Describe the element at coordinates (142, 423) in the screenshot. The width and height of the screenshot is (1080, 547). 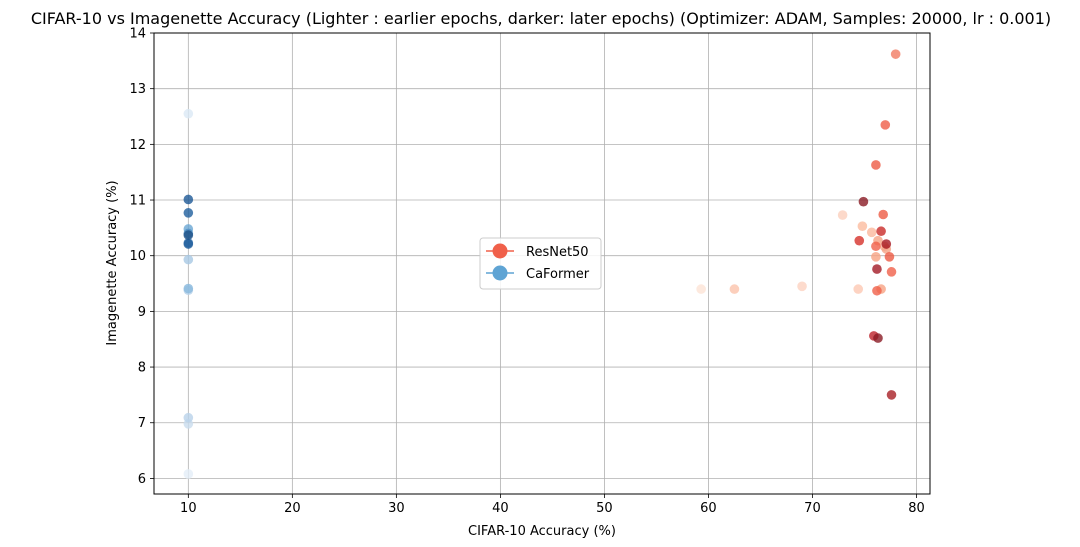
I see `y-tick-label: 7` at that location.